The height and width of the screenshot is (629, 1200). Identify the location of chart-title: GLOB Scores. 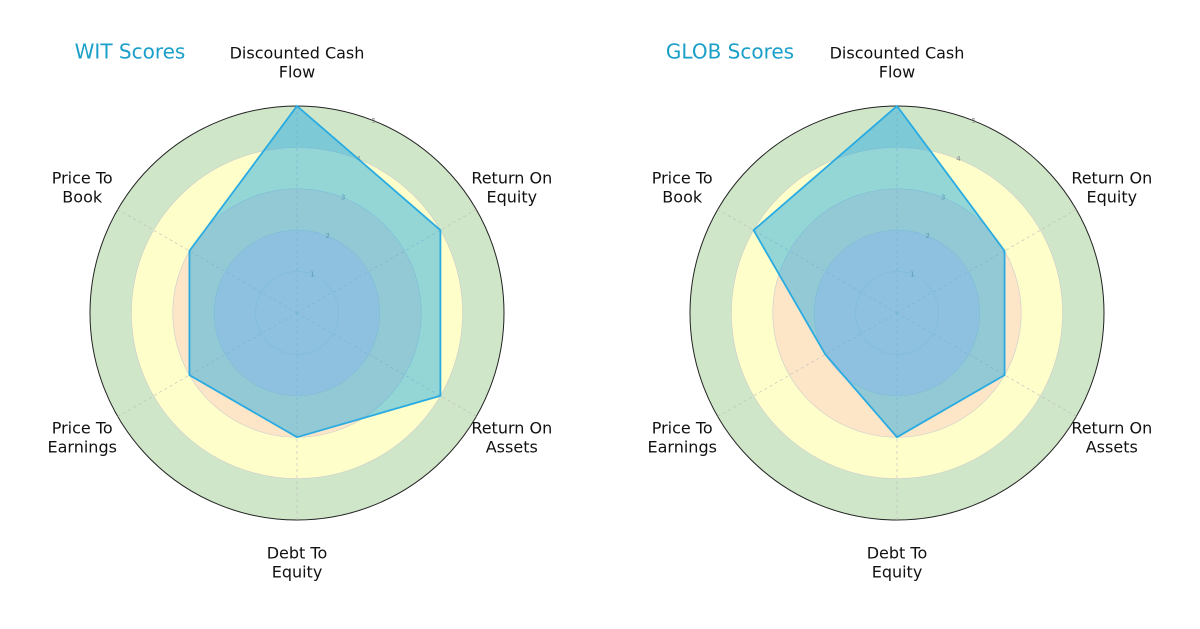
(730, 52).